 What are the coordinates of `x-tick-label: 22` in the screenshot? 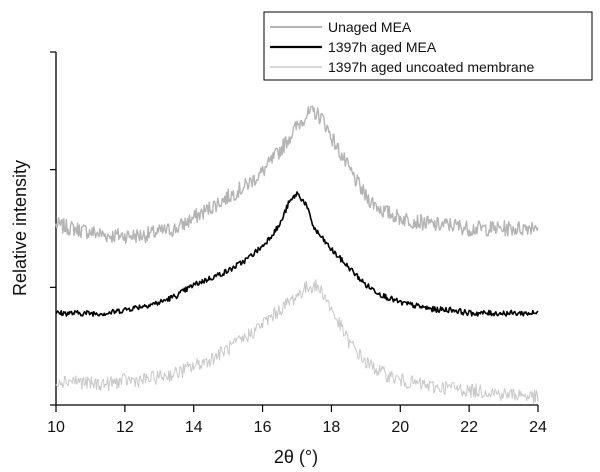 It's located at (469, 427).